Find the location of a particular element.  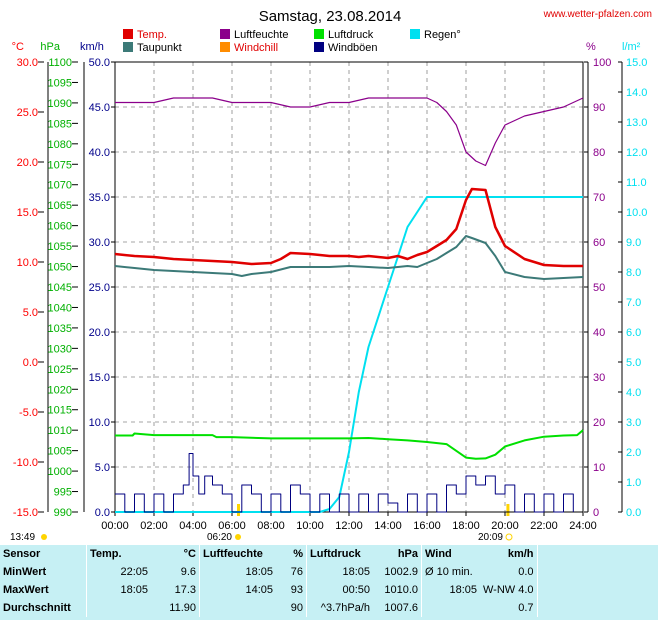

tick-label: 1025 is located at coordinates (60, 370).